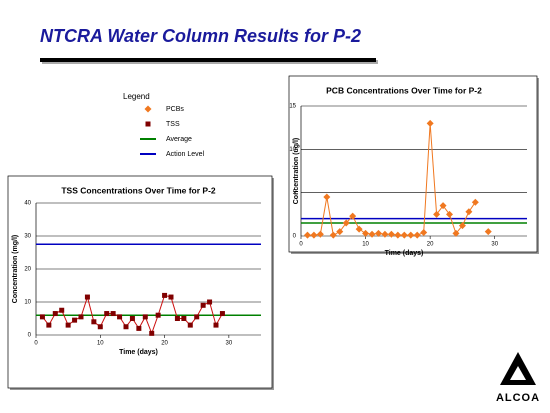 The image size is (550, 413). What do you see at coordinates (296, 171) in the screenshot?
I see `y-axis-label: Concentration (ug/l)` at bounding box center [296, 171].